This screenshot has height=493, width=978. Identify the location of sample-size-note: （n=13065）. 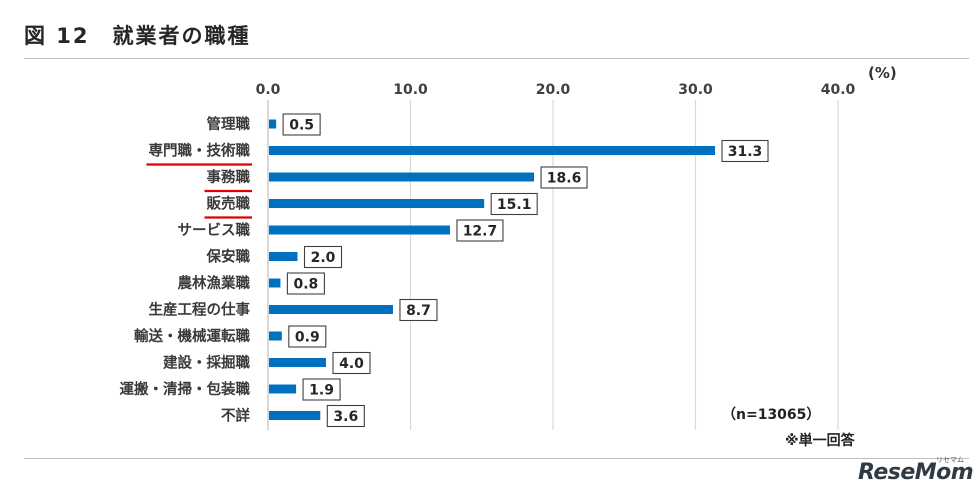
(771, 415).